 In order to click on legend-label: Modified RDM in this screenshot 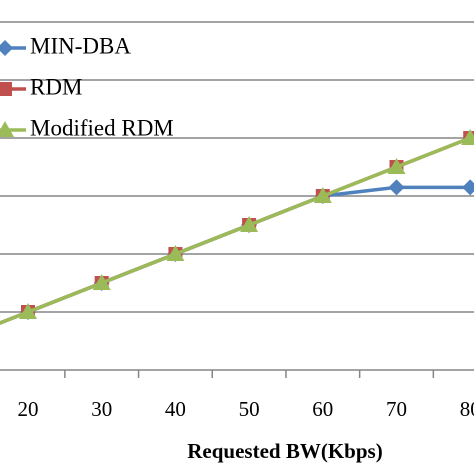, I will do `click(102, 127)`.